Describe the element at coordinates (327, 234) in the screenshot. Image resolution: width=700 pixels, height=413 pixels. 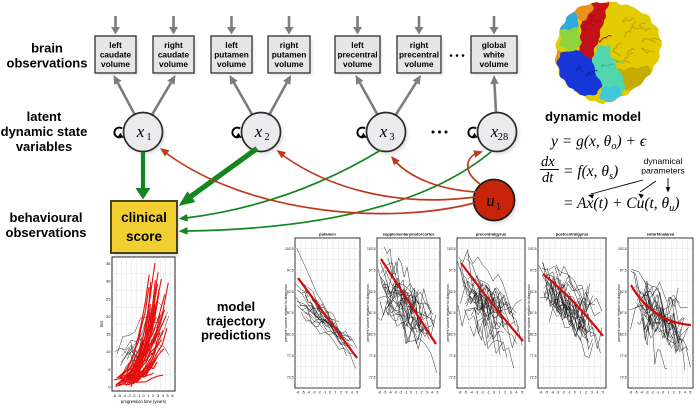
I see `svg-text: putamen` at that location.